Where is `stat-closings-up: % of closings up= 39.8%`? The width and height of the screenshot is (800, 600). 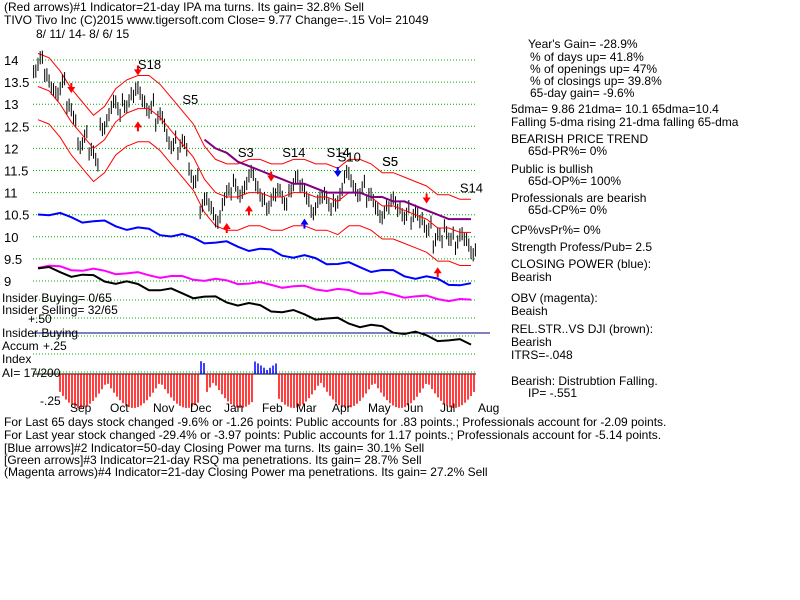
stat-closings-up: % of closings up= 39.8% is located at coordinates (596, 81).